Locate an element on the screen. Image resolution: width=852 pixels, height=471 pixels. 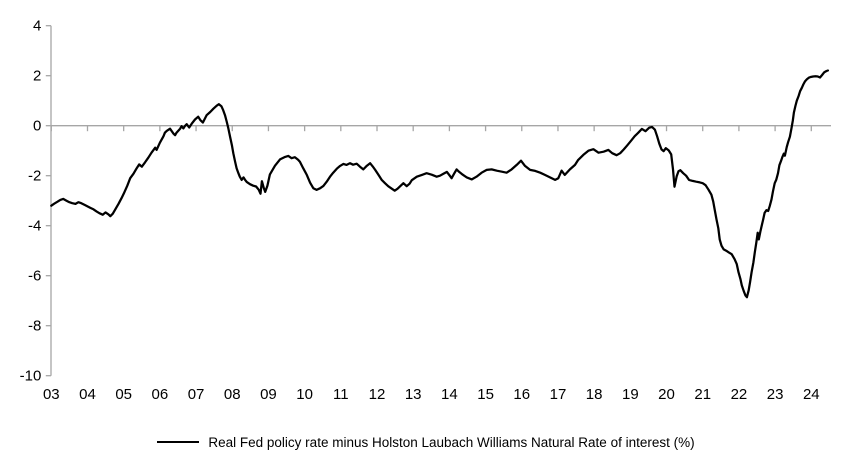
x-tick-label: 24 is located at coordinates (811, 394).